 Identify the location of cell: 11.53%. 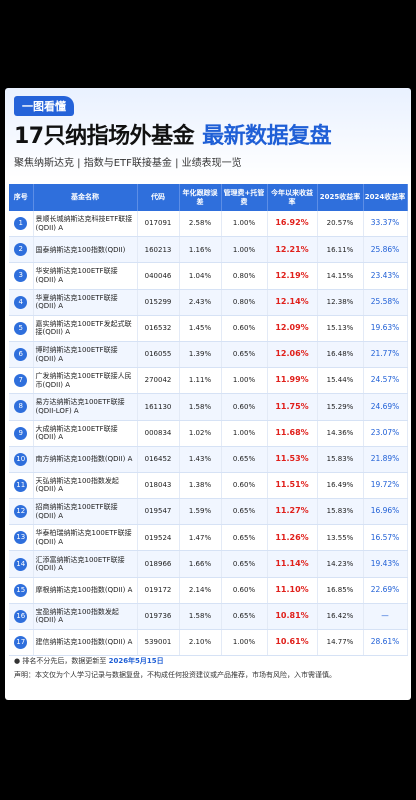
(292, 459).